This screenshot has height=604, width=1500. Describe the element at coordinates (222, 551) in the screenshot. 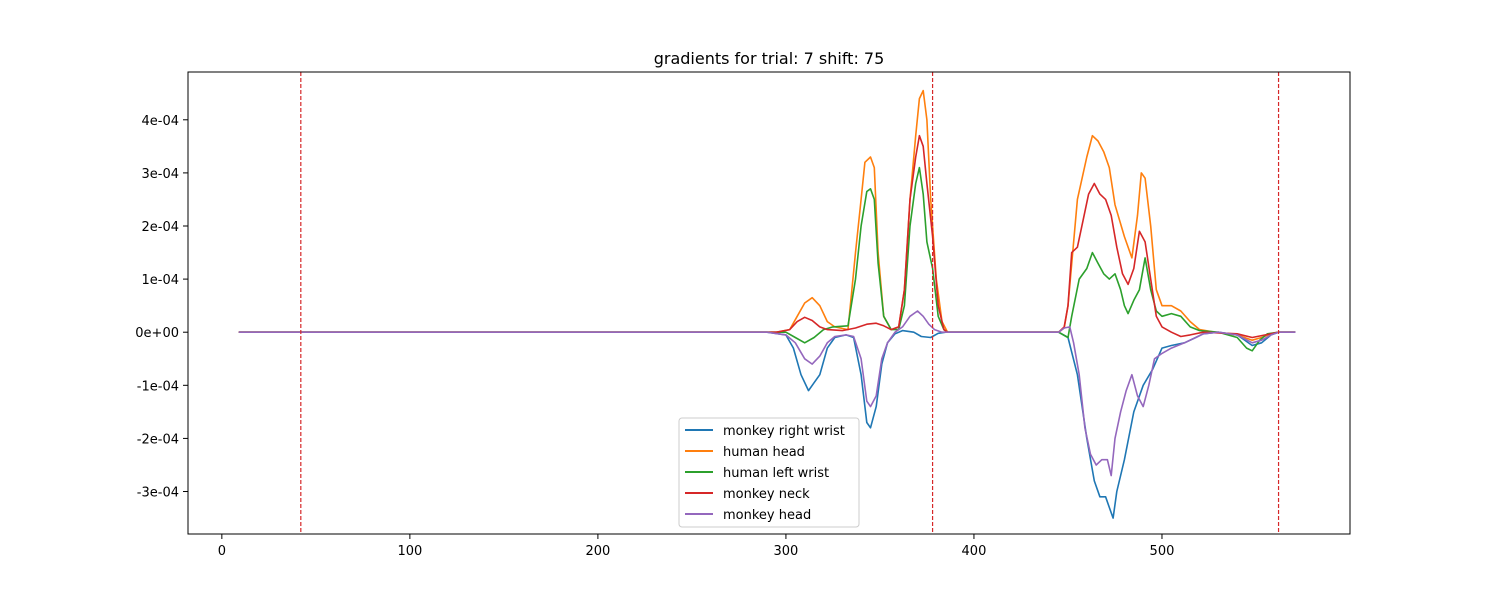

I see `x-tick-label-0: 0` at that location.